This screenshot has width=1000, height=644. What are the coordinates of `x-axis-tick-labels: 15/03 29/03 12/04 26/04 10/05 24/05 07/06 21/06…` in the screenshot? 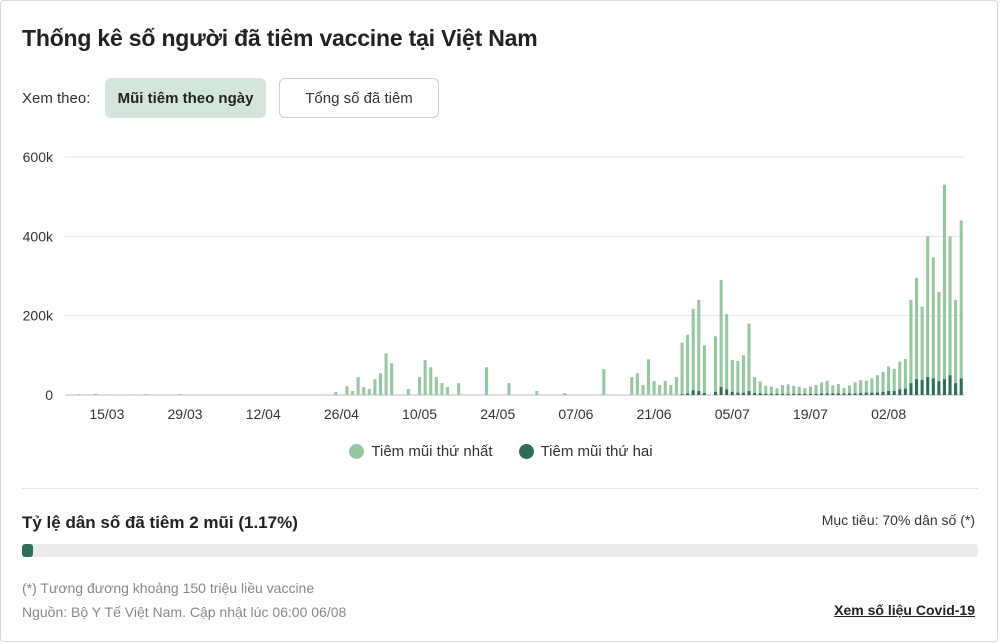 It's located at (497, 414).